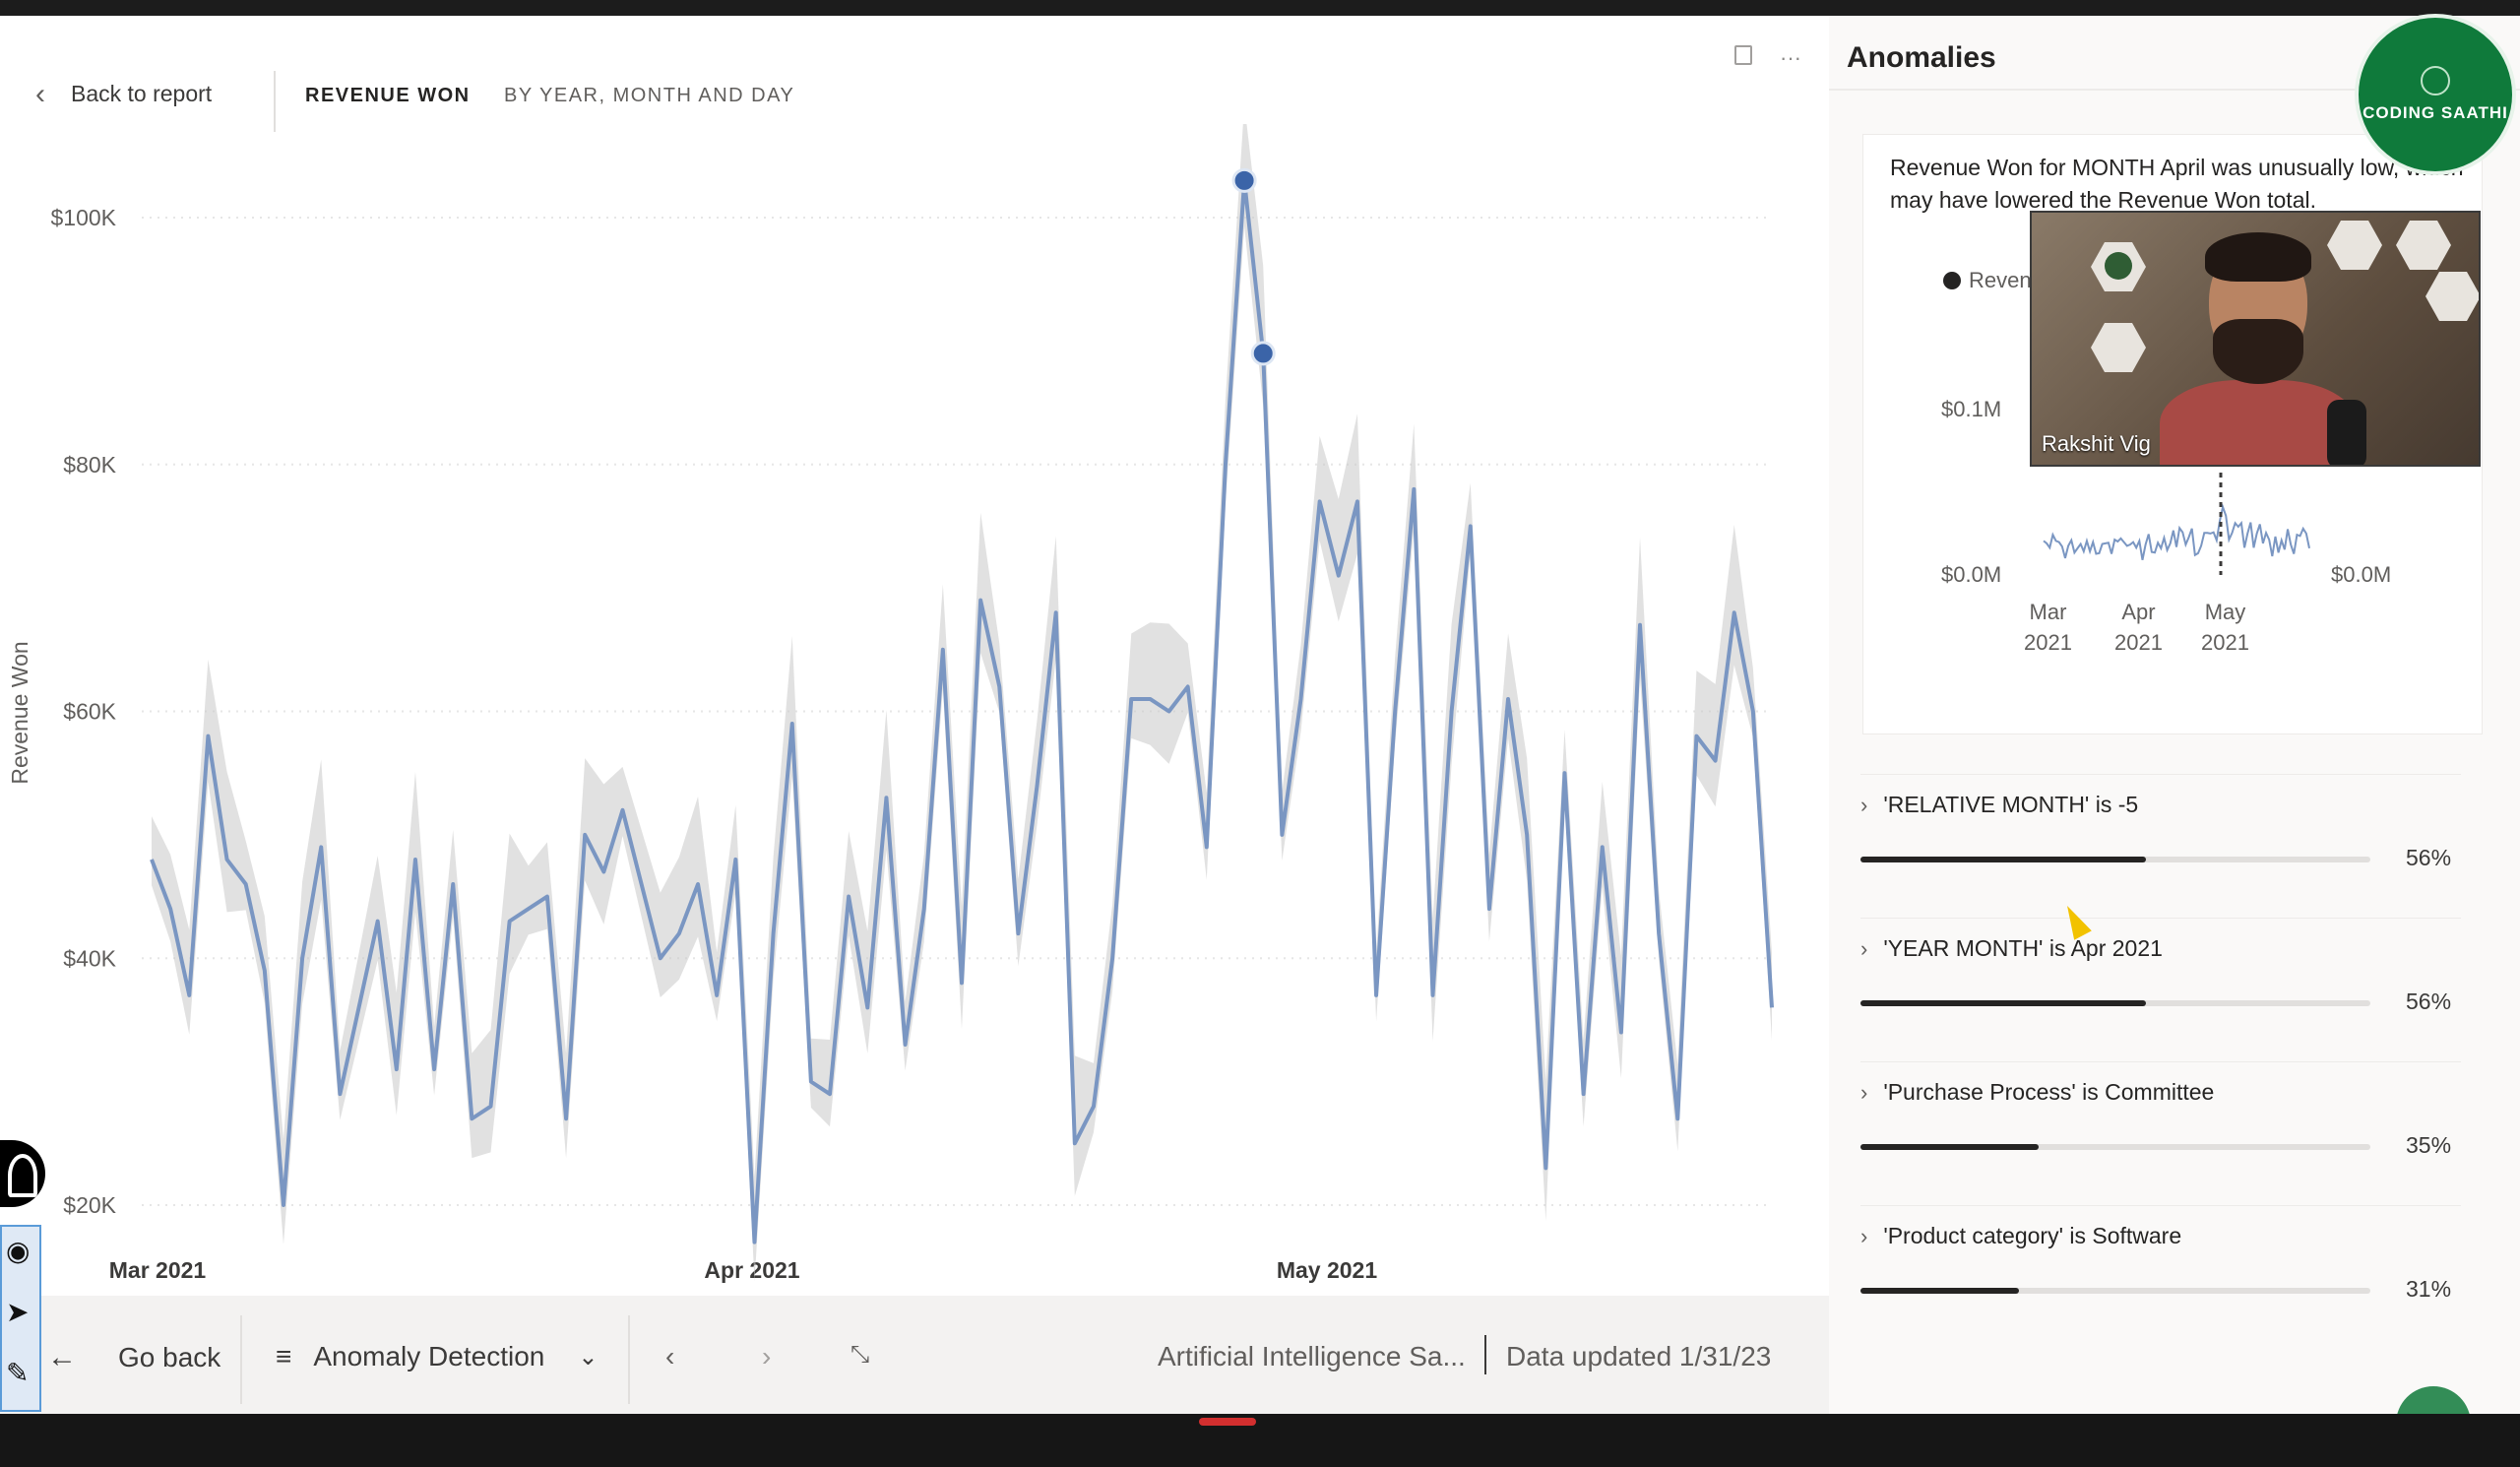 This screenshot has width=2520, height=1467. What do you see at coordinates (2032, 1235) in the screenshot?
I see `factor-label: 'Product category' is Software` at bounding box center [2032, 1235].